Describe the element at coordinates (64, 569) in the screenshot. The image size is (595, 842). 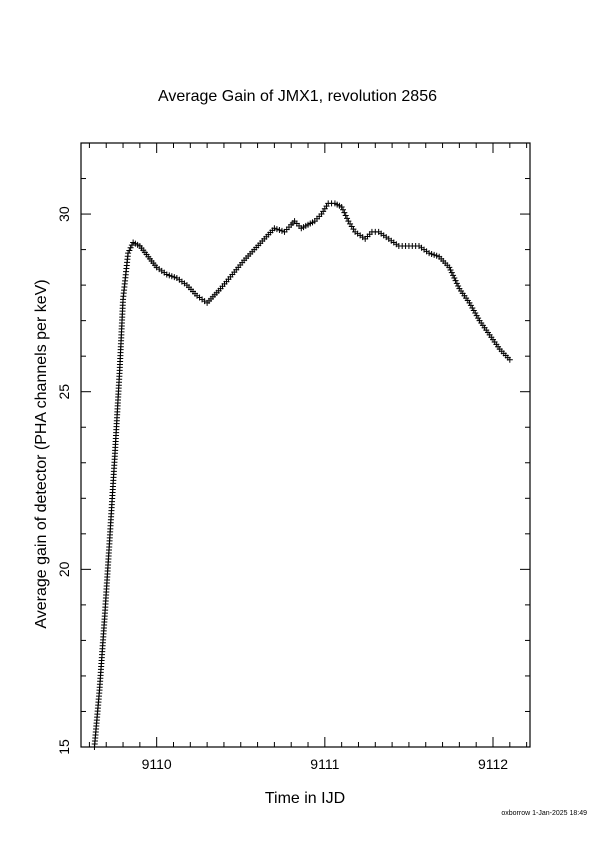
I see `y-tick-label: 20` at that location.